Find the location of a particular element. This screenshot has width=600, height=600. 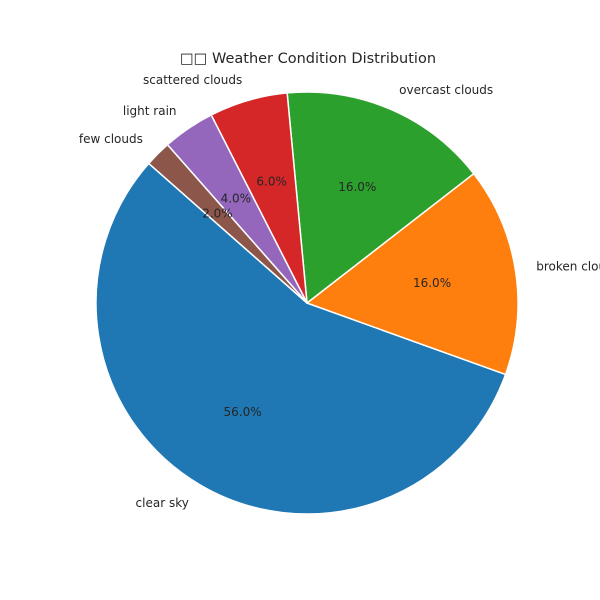

slice-percent-scattered-clouds: 6.0% is located at coordinates (271, 181).